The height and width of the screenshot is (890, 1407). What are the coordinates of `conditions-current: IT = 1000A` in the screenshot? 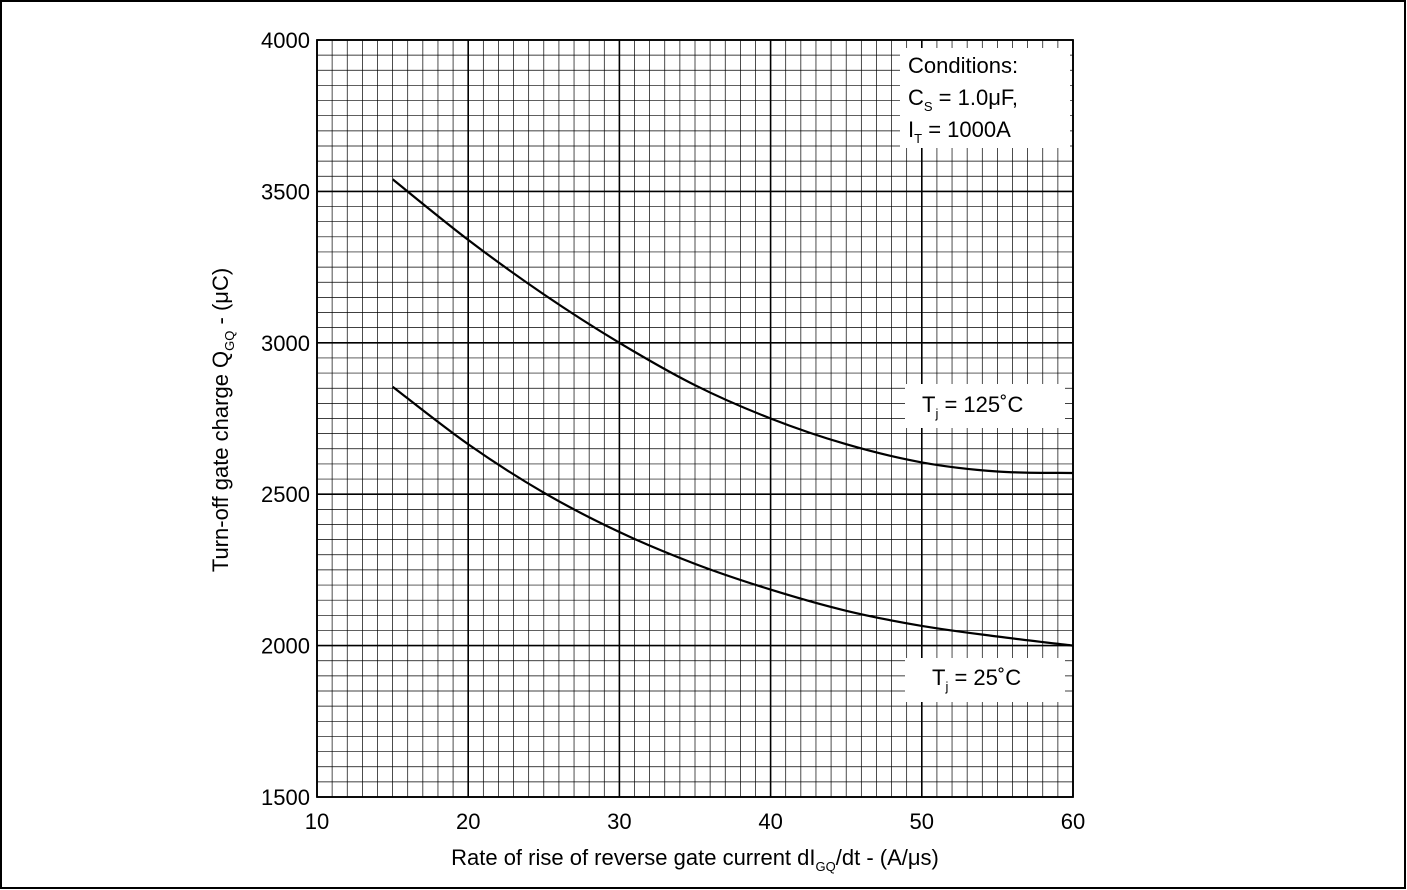 It's located at (959, 131).